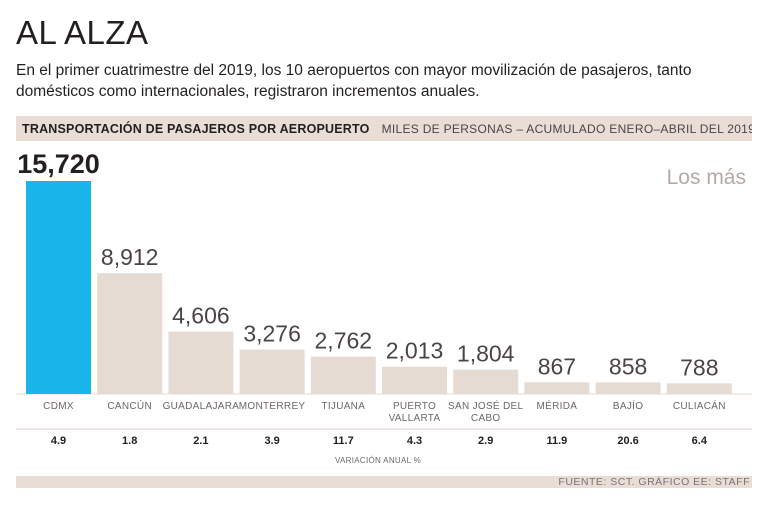 The height and width of the screenshot is (512, 768). What do you see at coordinates (706, 177) in the screenshot?
I see `annotation-los-mas: Los más` at bounding box center [706, 177].